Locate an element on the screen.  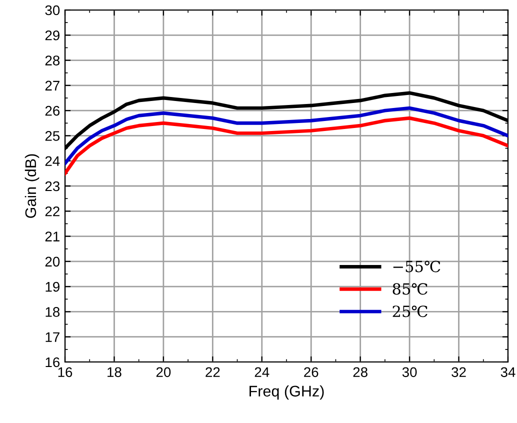
x-tick-label: 32 is located at coordinates (459, 372).